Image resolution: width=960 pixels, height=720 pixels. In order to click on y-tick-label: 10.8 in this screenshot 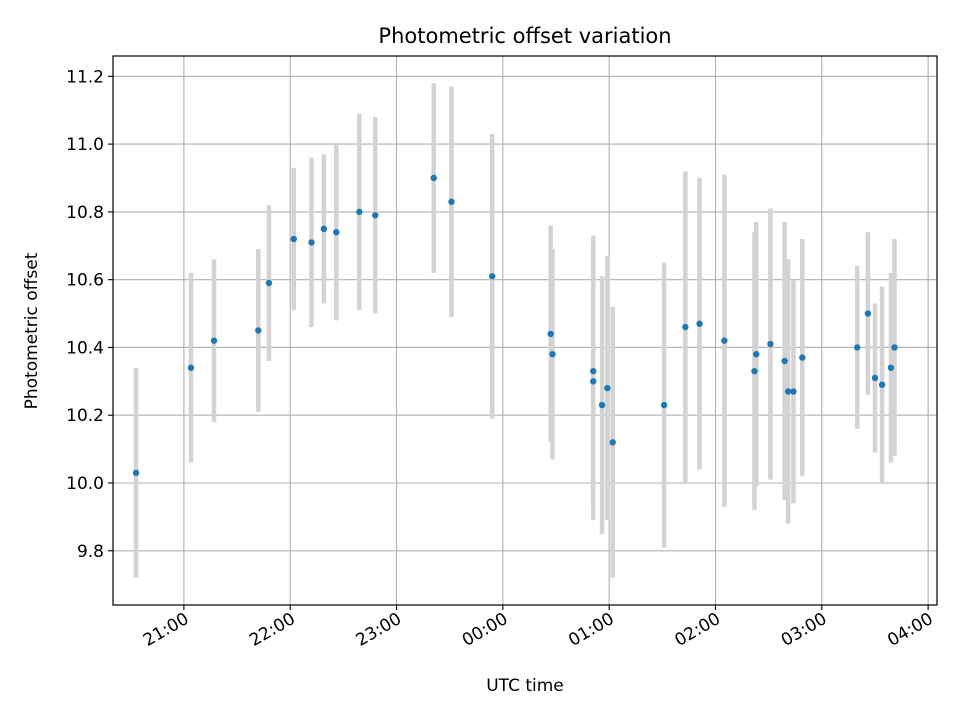, I will do `click(85, 213)`.